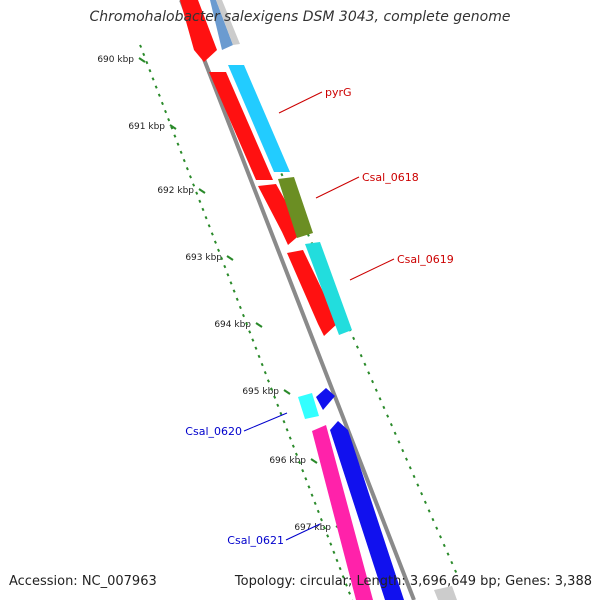  What do you see at coordinates (390, 177) in the screenshot?
I see `gene-label: Csal_0618` at bounding box center [390, 177].